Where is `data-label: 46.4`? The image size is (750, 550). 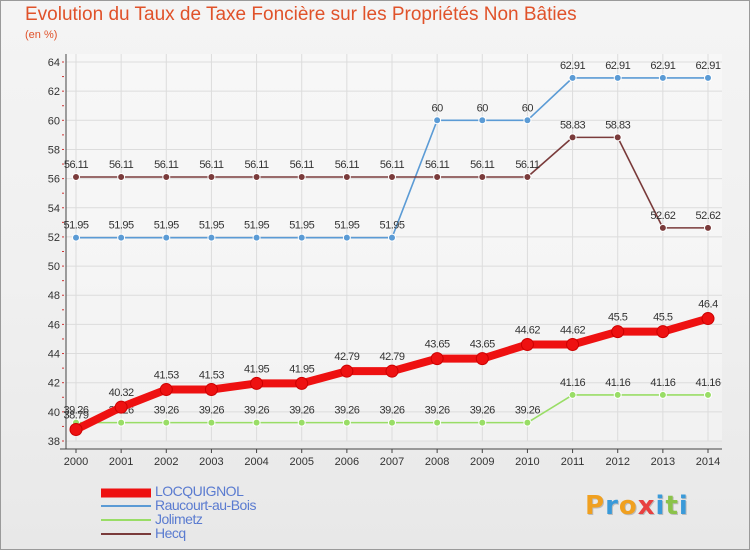
data-label: 46.4 is located at coordinates (708, 305).